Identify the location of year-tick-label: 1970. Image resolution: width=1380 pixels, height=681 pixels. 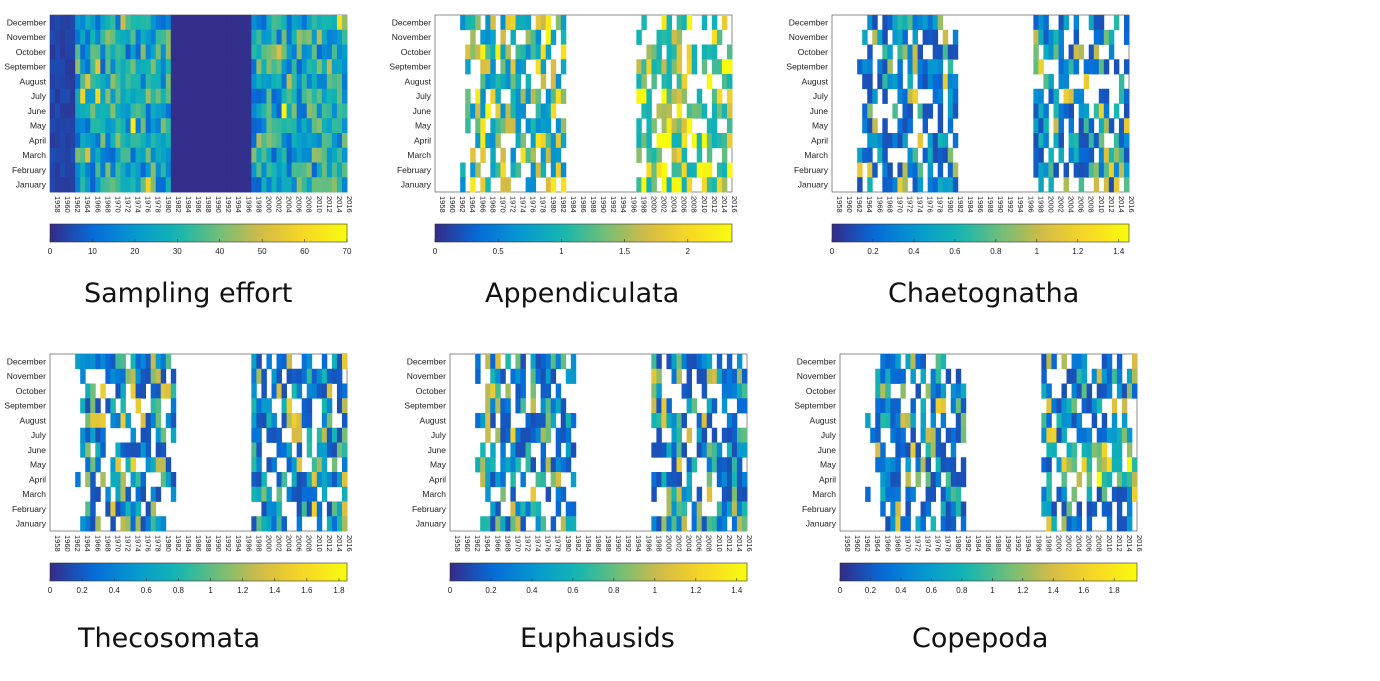
(907, 543).